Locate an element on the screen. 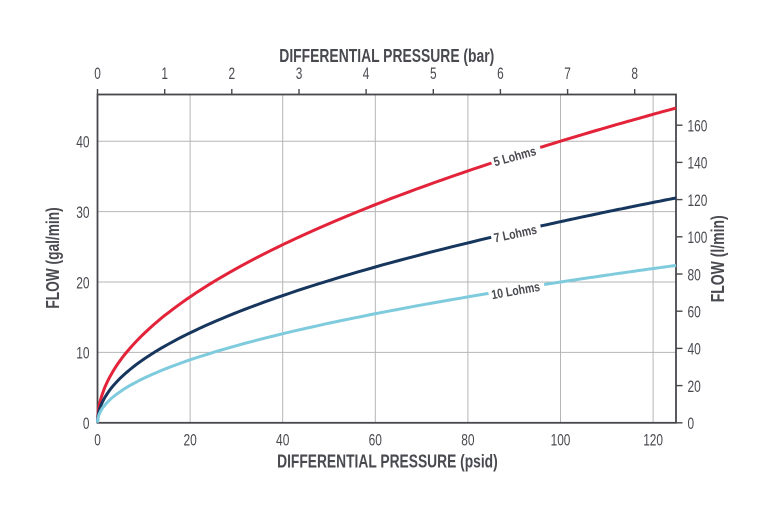 The width and height of the screenshot is (780, 520). svg-text: DIFFERENTIAL PRESSURE (psid) is located at coordinates (387, 461).